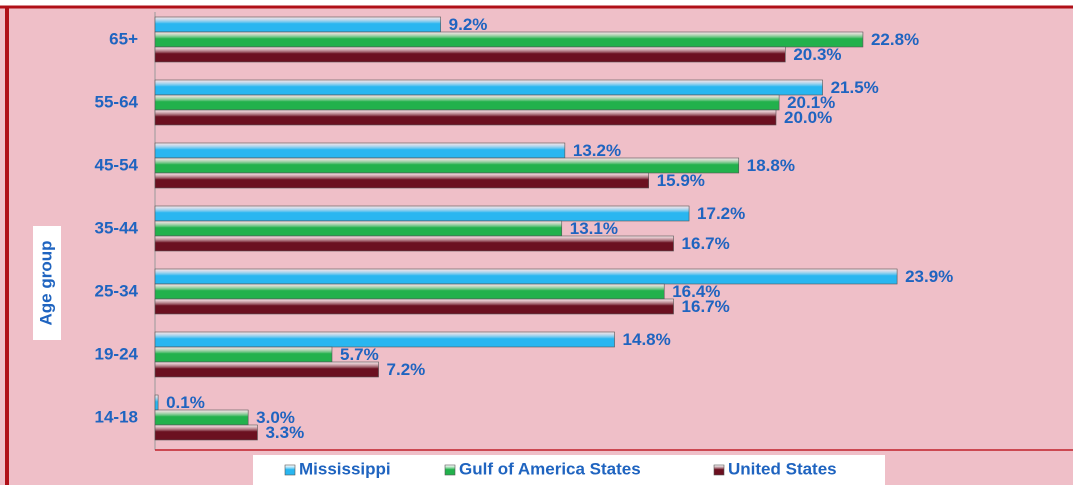 This screenshot has width=1073, height=485. Describe the element at coordinates (808, 117) in the screenshot. I see `value-label: 20.0%` at that location.